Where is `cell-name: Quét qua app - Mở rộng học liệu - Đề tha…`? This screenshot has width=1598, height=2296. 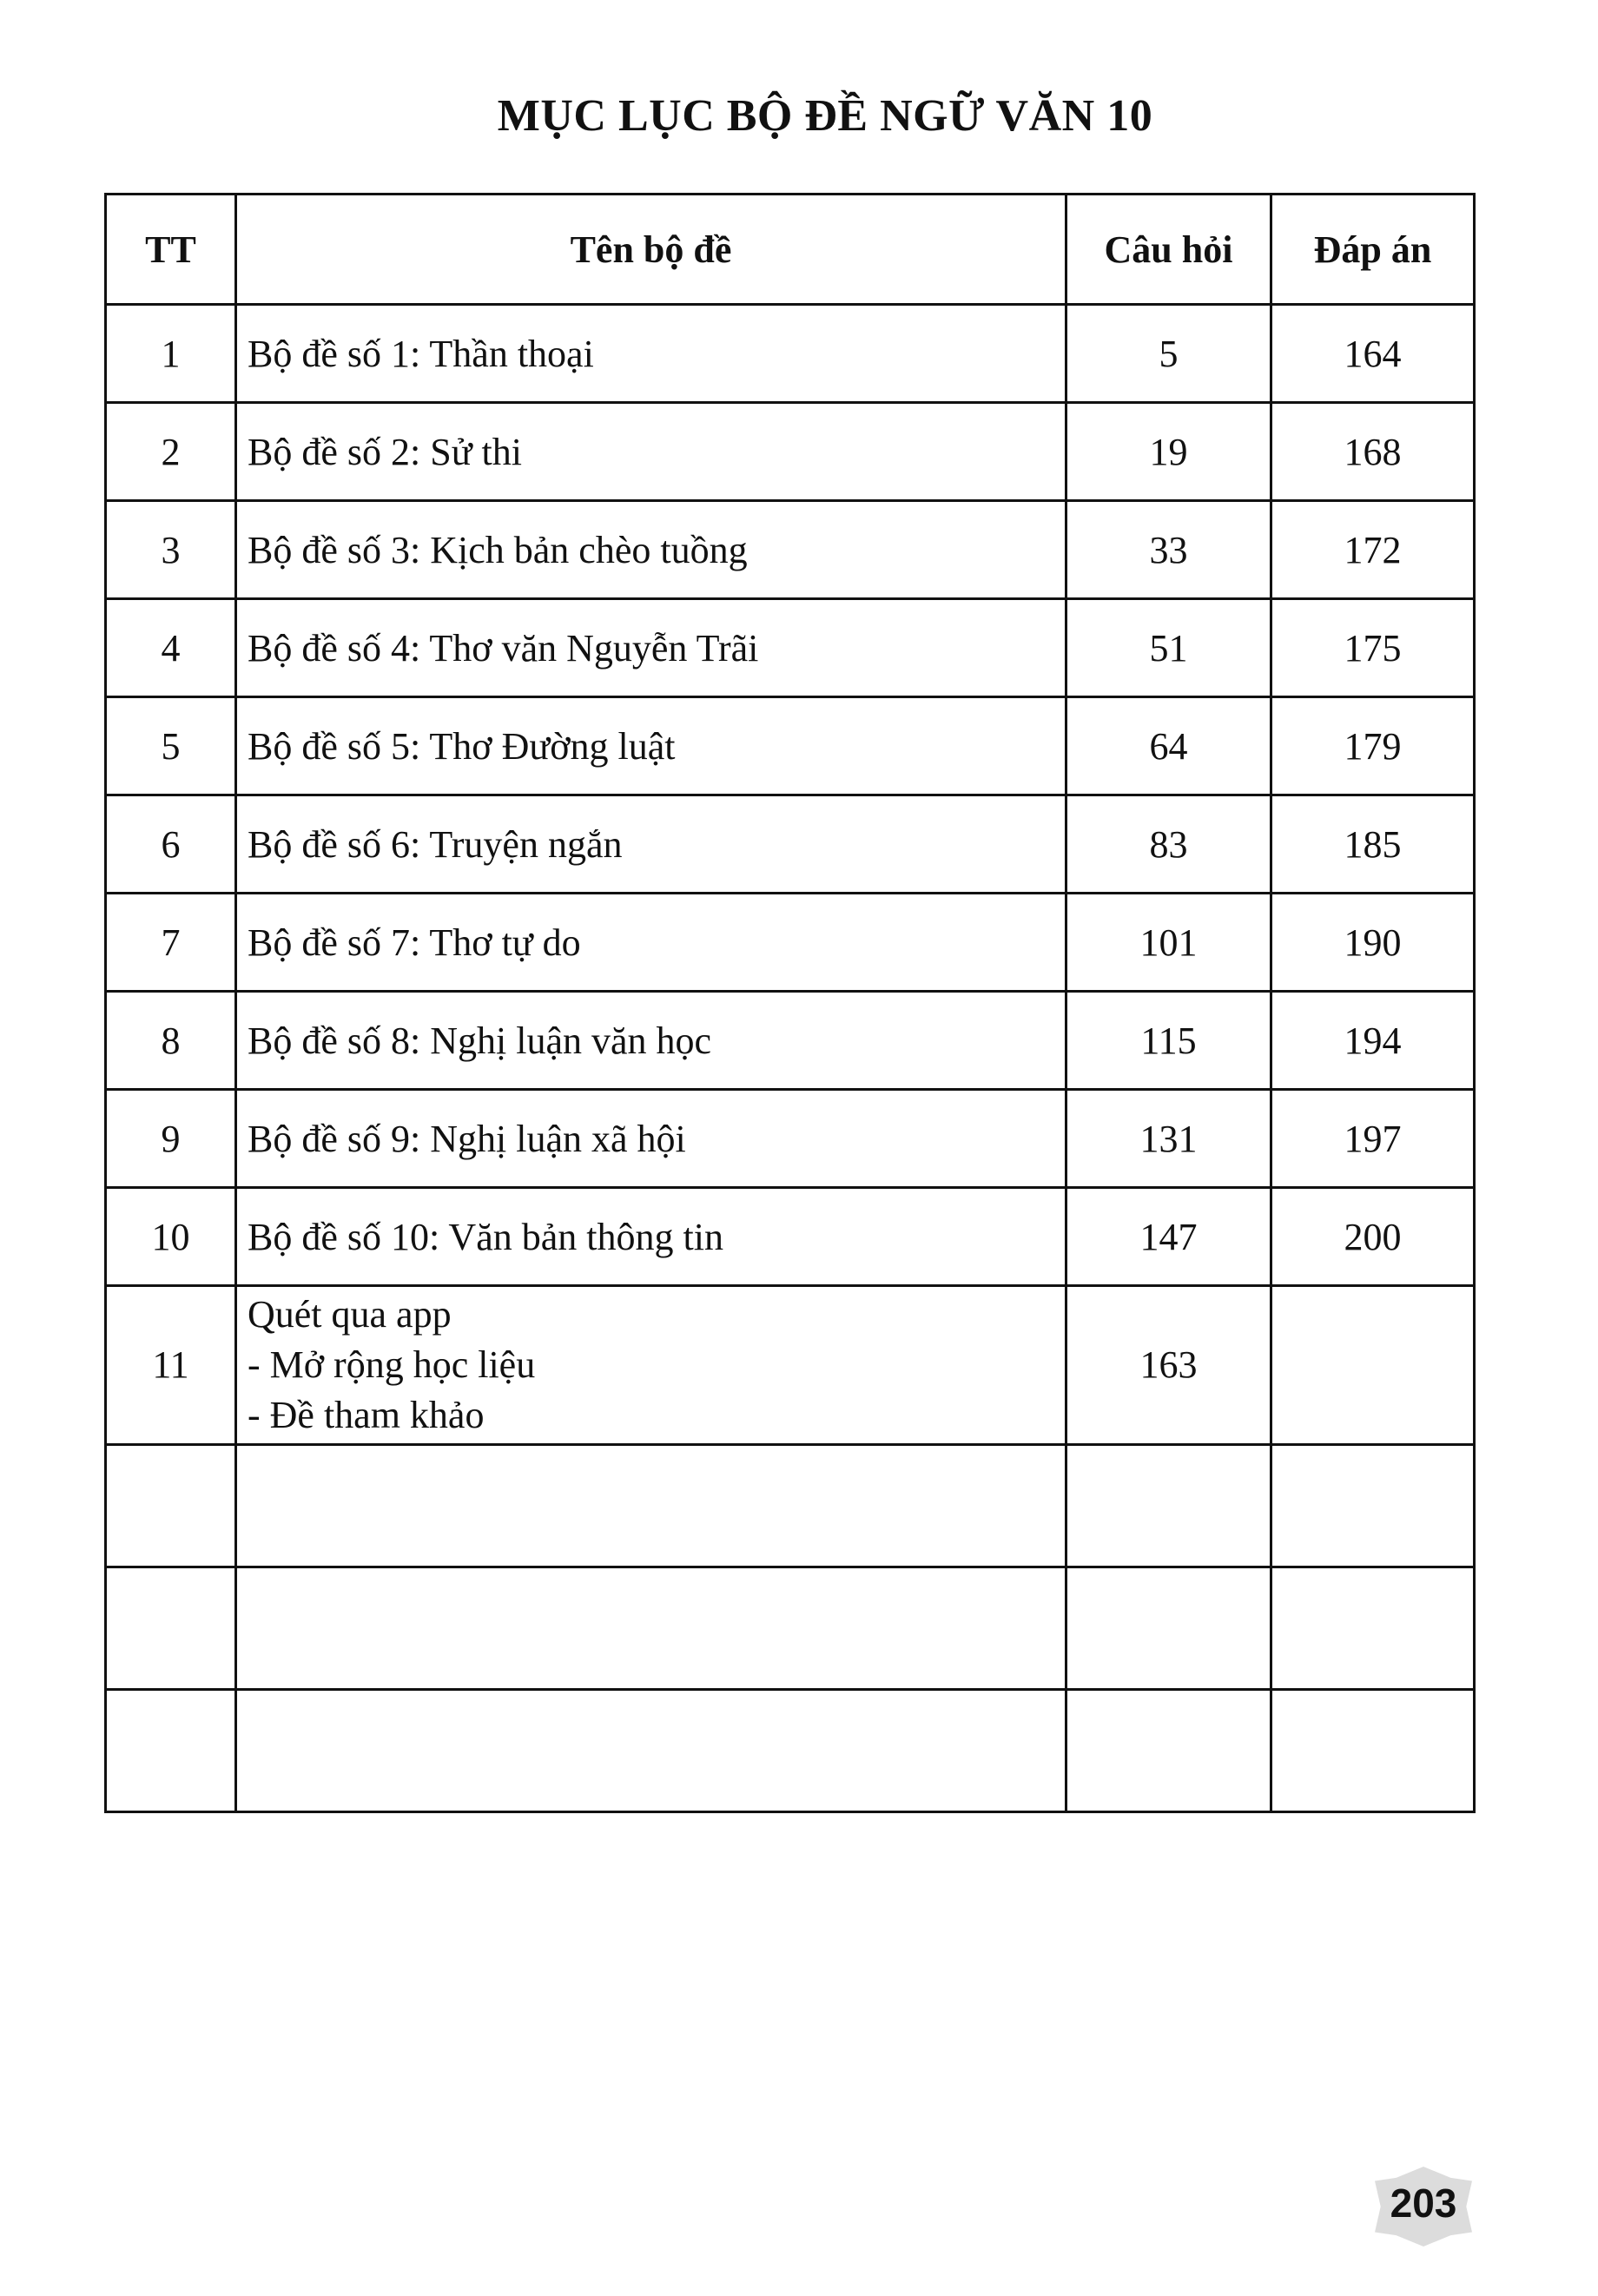 cell-name: Quét qua app - Mở rộng học liệu - Đề tha… is located at coordinates (650, 1365).